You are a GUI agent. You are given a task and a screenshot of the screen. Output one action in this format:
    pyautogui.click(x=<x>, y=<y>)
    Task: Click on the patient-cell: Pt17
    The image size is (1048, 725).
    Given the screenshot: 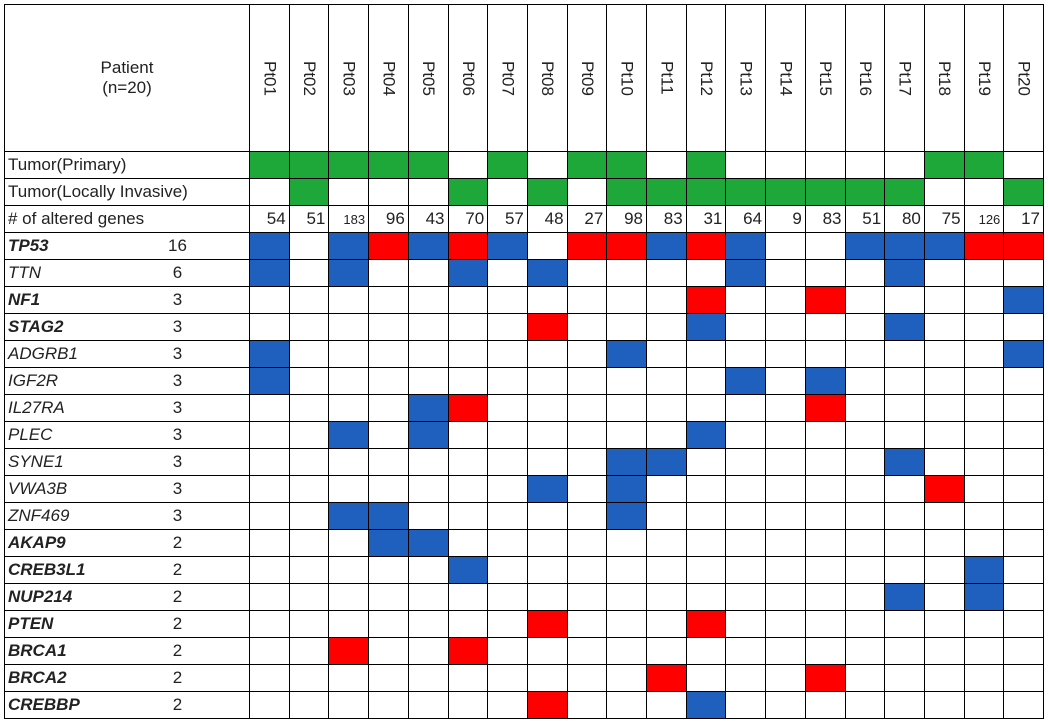 What is the action you would take?
    pyautogui.click(x=904, y=78)
    